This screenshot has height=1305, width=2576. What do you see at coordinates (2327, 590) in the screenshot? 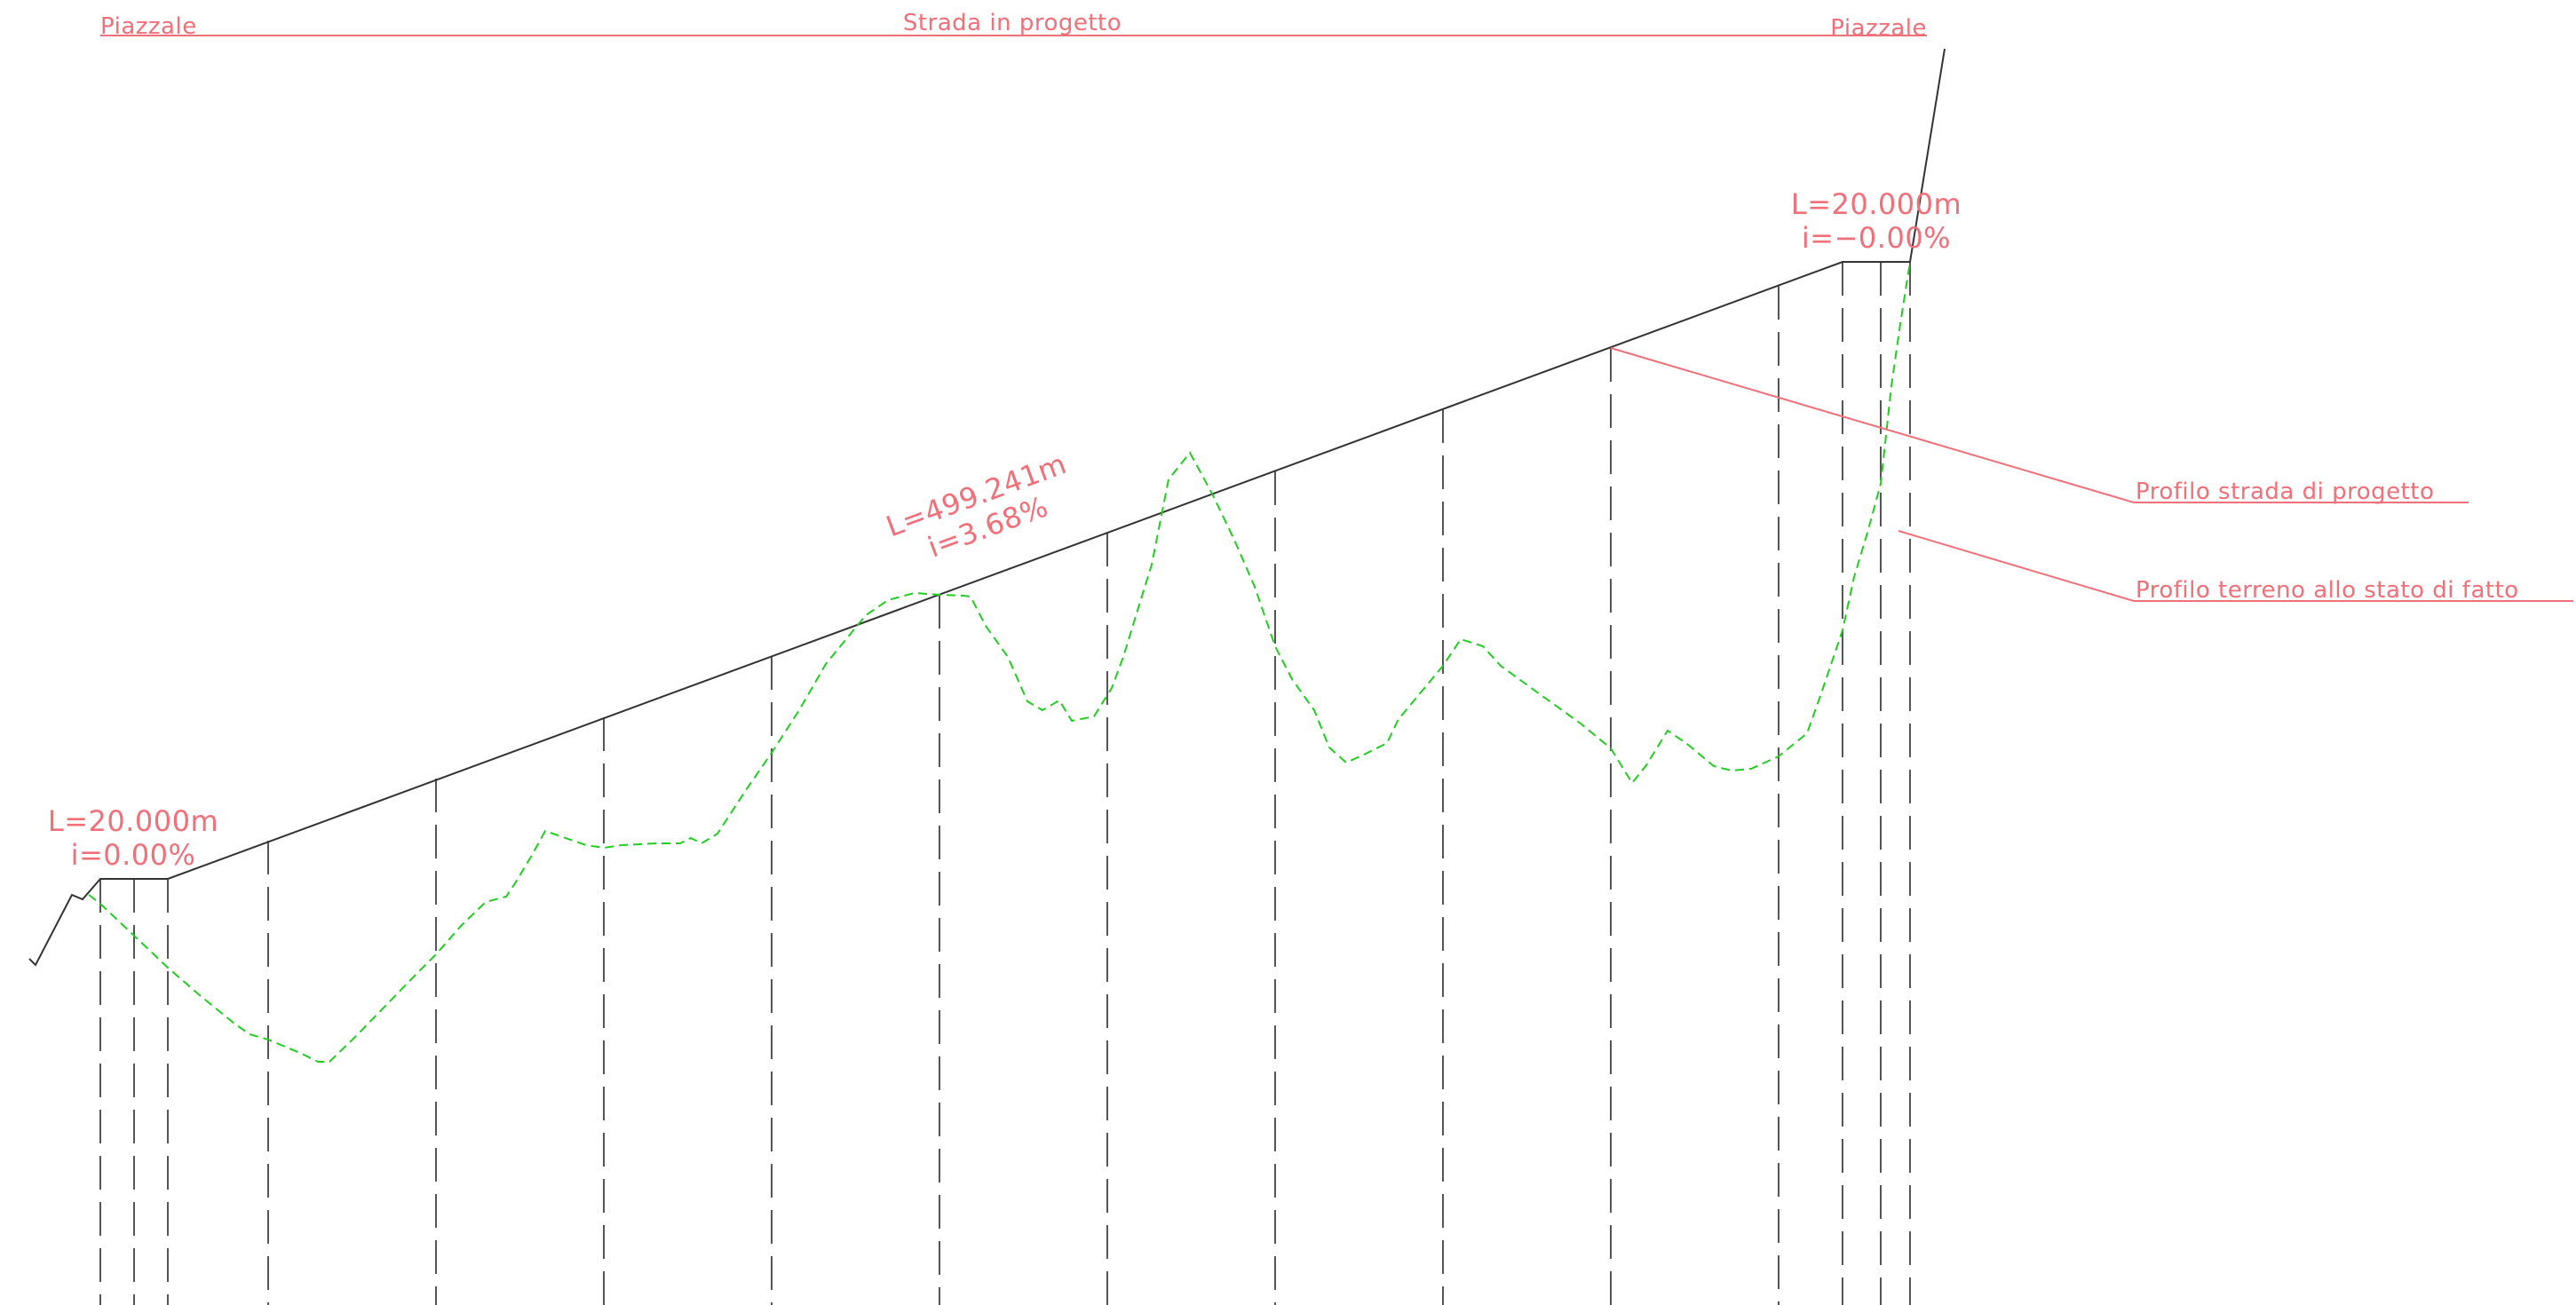
I see `legend-existing-terrain-label: Profilo terreno allo stato di fatto` at bounding box center [2327, 590].